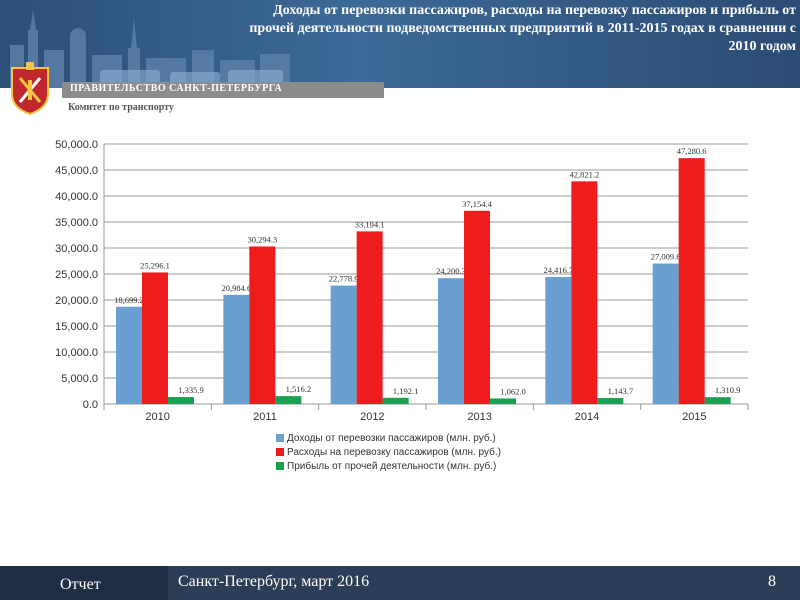 The height and width of the screenshot is (600, 800). I want to click on y-tick-label: 40,000.0, so click(76, 197).